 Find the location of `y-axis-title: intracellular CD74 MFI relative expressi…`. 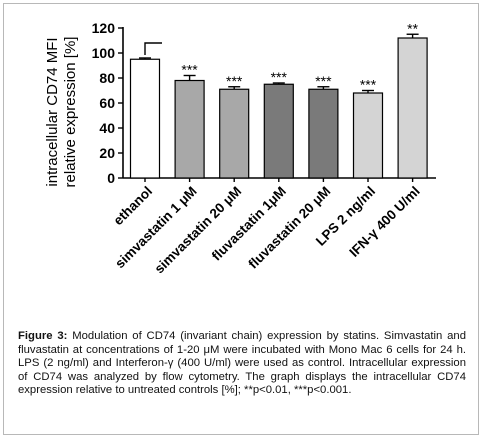

y-axis-title: intracellular CD74 MFI relative expressi… is located at coordinates (61, 112).